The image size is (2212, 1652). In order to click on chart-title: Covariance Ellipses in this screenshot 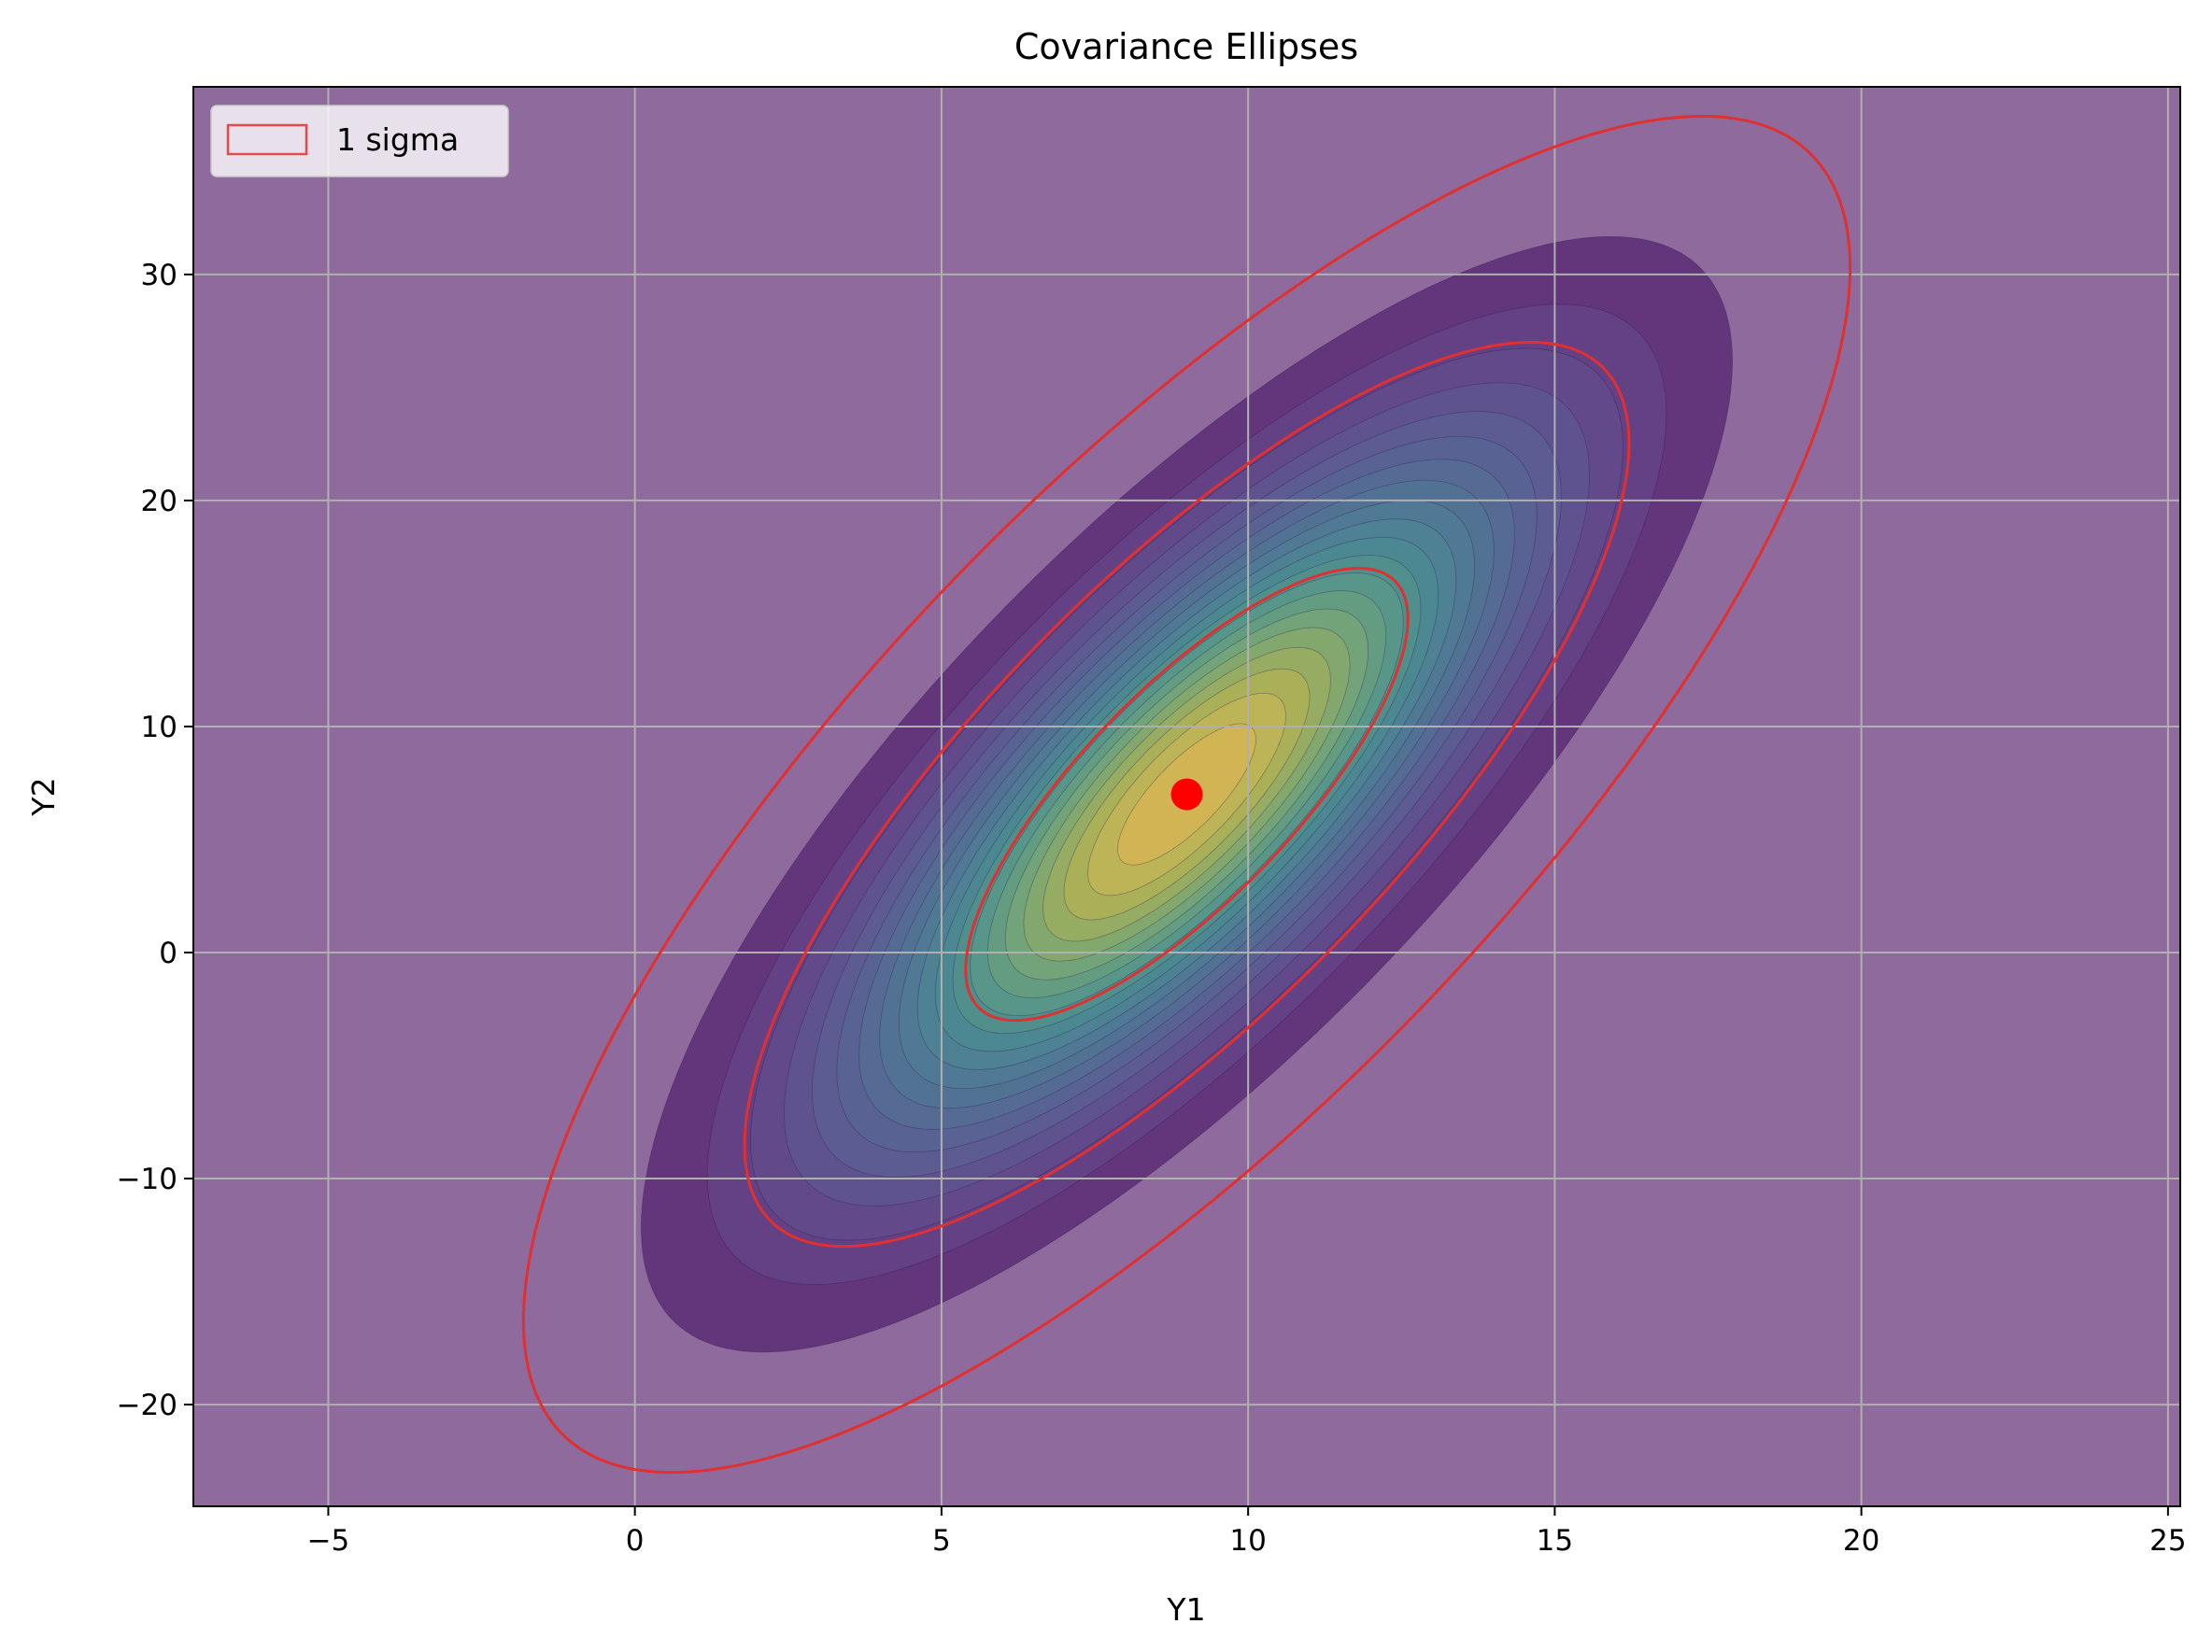, I will do `click(1186, 46)`.